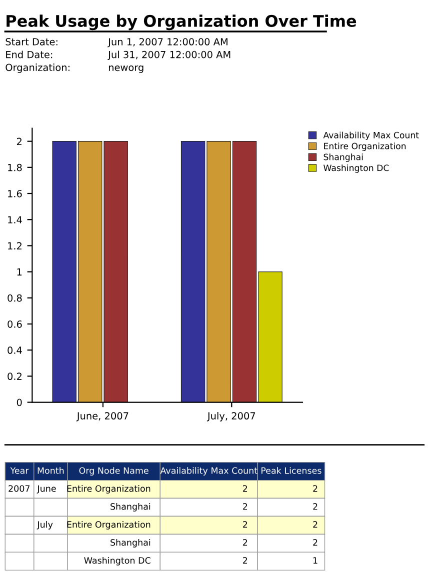  Describe the element at coordinates (15, 298) in the screenshot. I see `y-tick-label: 0.8` at that location.